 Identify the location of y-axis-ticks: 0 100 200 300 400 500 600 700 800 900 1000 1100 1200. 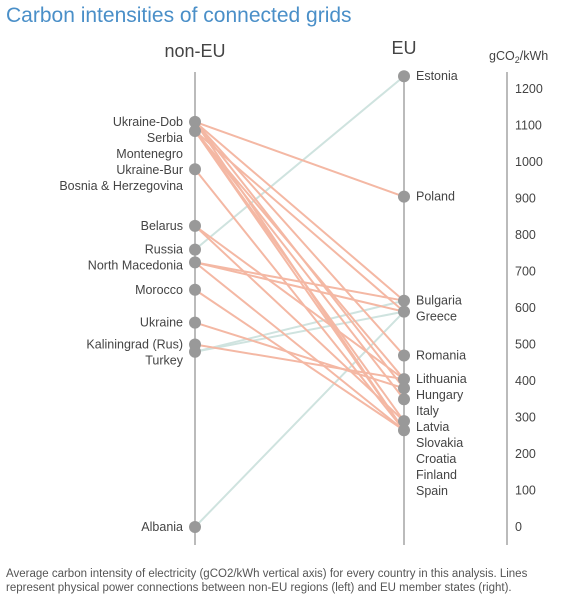
(529, 308).